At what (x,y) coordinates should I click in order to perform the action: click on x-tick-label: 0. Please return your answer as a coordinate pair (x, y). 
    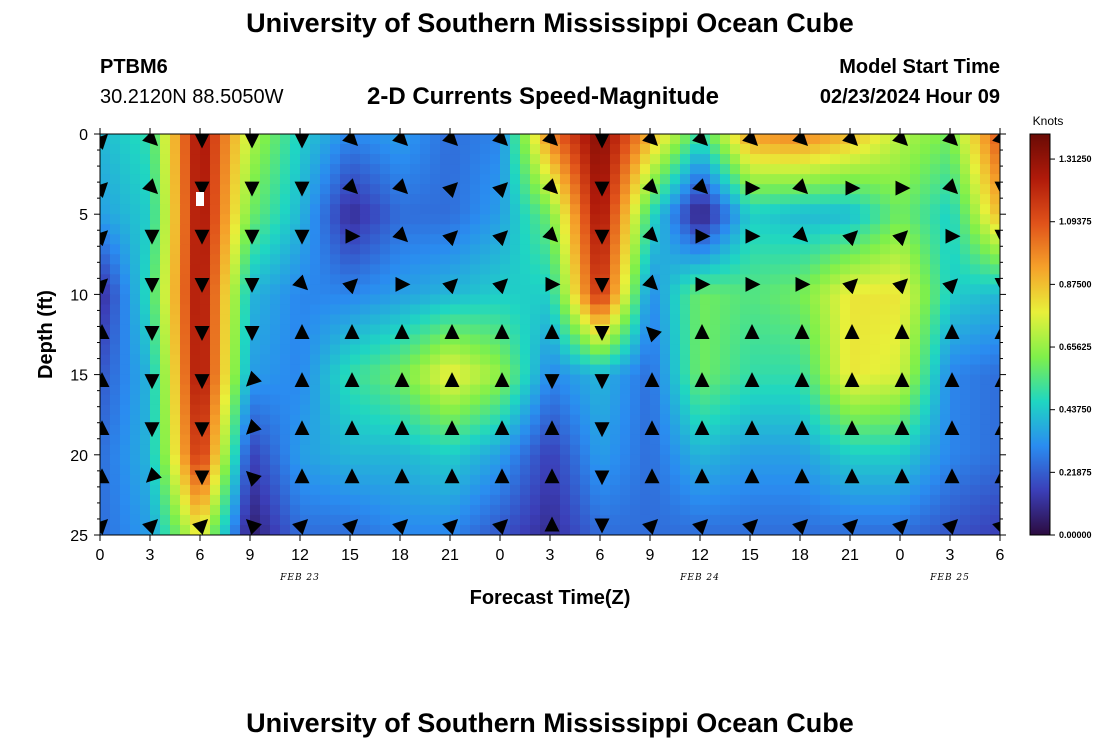
    Looking at the image, I should click on (100, 555).